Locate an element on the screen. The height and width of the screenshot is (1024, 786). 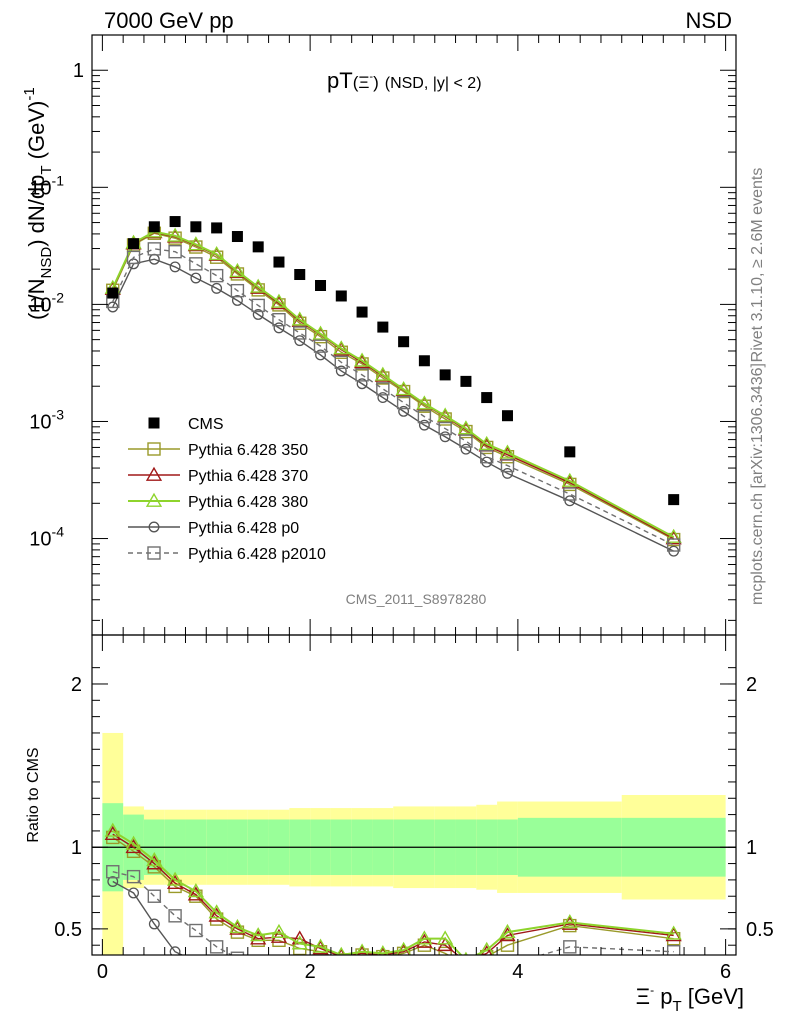
x-tick-label: 0 is located at coordinates (102, 972).